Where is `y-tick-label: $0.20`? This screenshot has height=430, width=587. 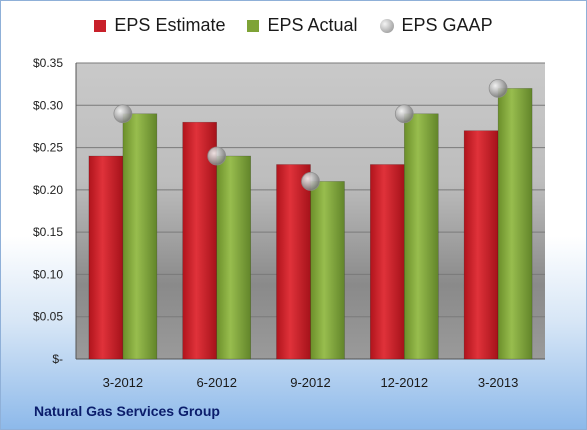 y-tick-label: $0.20 is located at coordinates (48, 190).